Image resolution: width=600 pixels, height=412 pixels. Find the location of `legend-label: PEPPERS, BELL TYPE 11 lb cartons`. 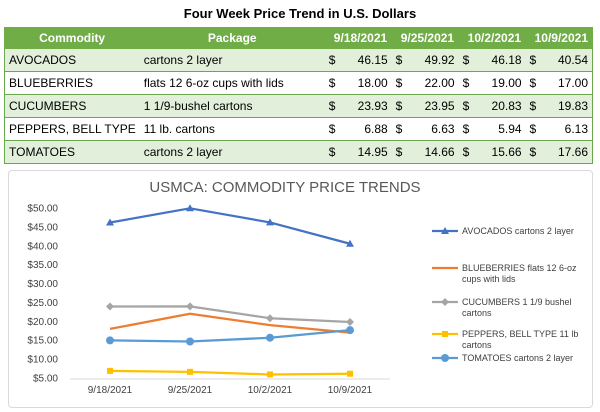

legend-label: PEPPERS, BELL TYPE 11 lb cartons is located at coordinates (520, 339).